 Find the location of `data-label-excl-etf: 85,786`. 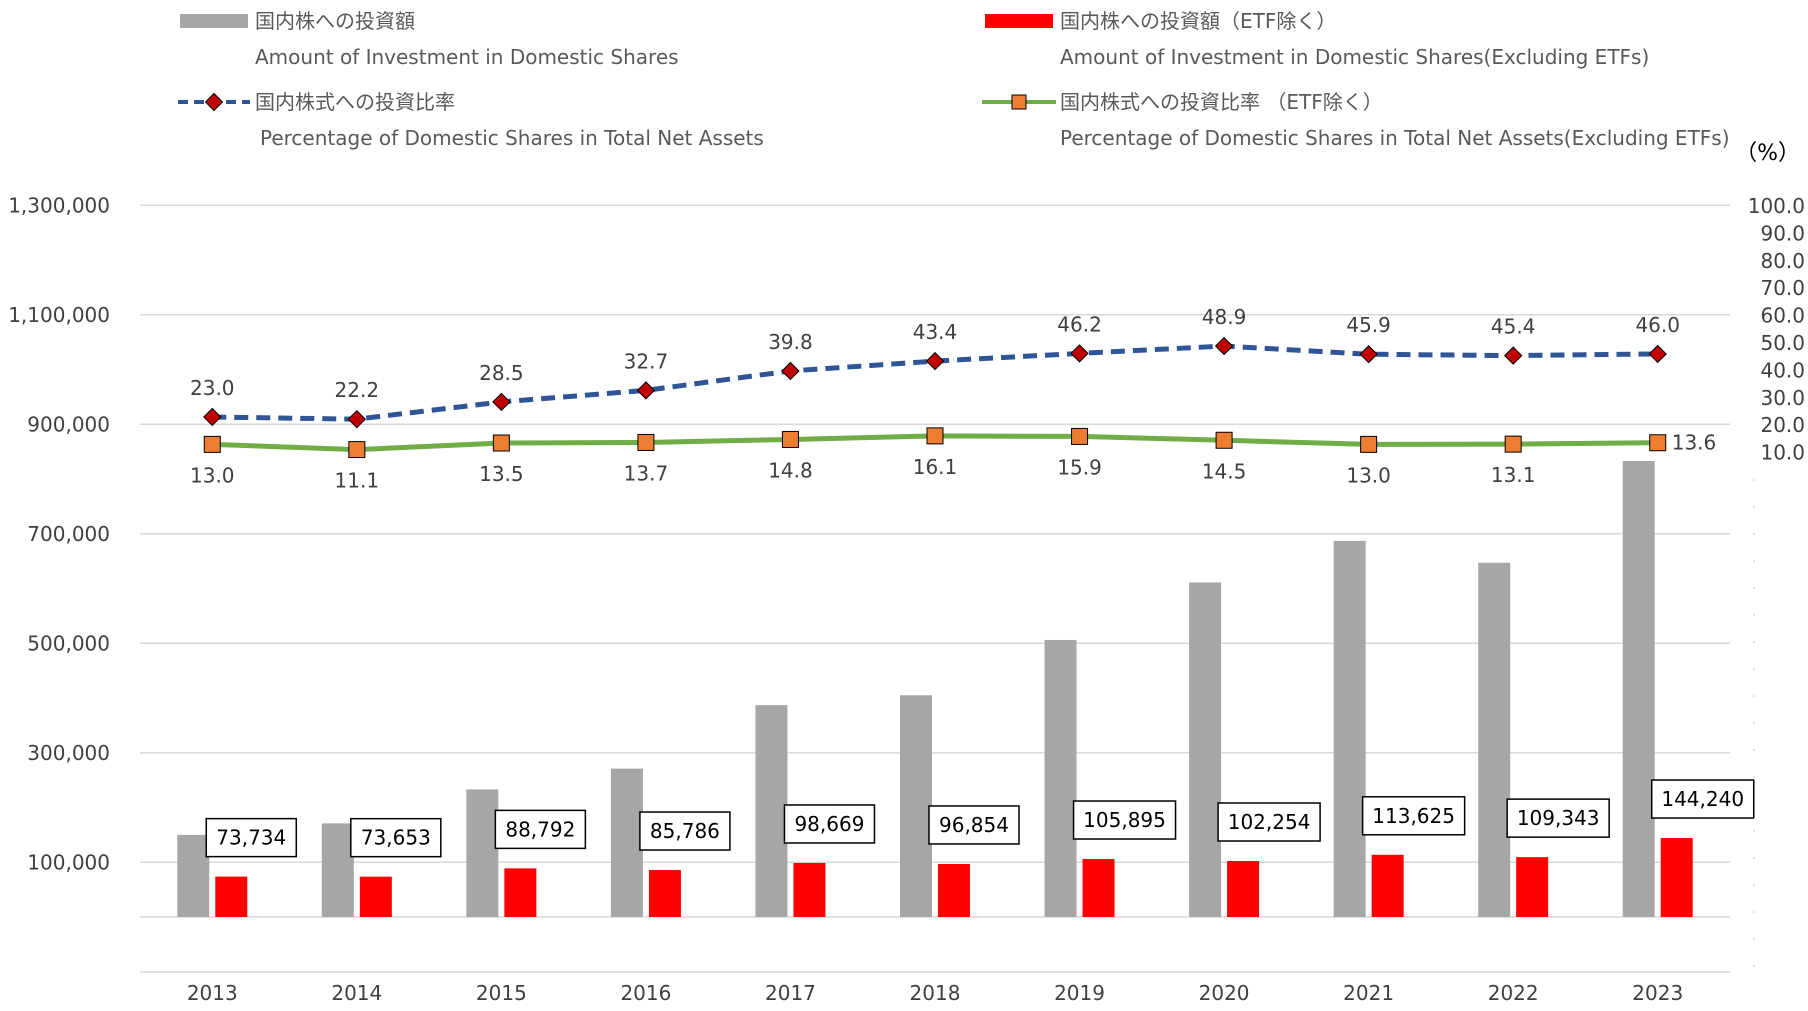

data-label-excl-etf: 85,786 is located at coordinates (685, 831).